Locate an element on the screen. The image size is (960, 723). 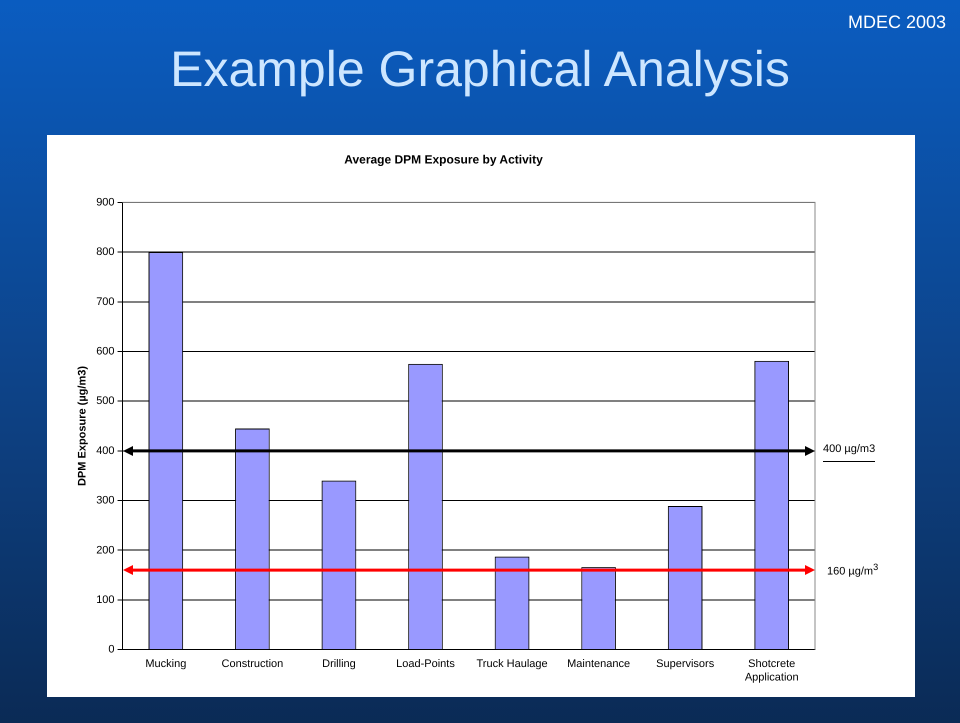
y-tick-label: 500 is located at coordinates (105, 401).